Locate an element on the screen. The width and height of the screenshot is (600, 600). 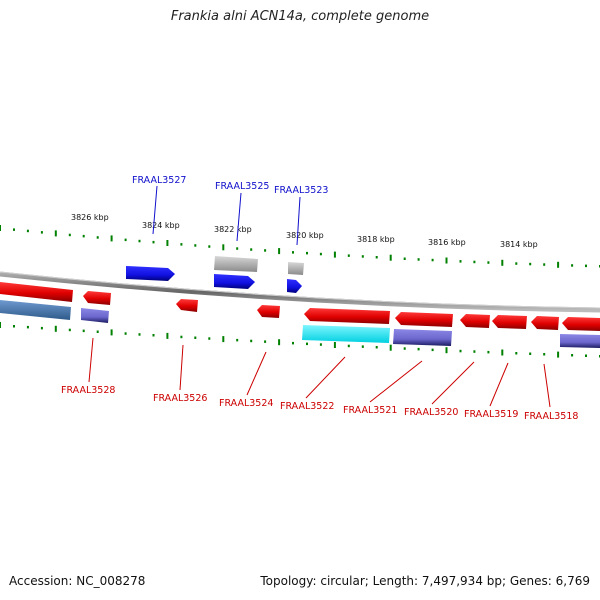
gene-fraal3520 is located at coordinates (475, 321).